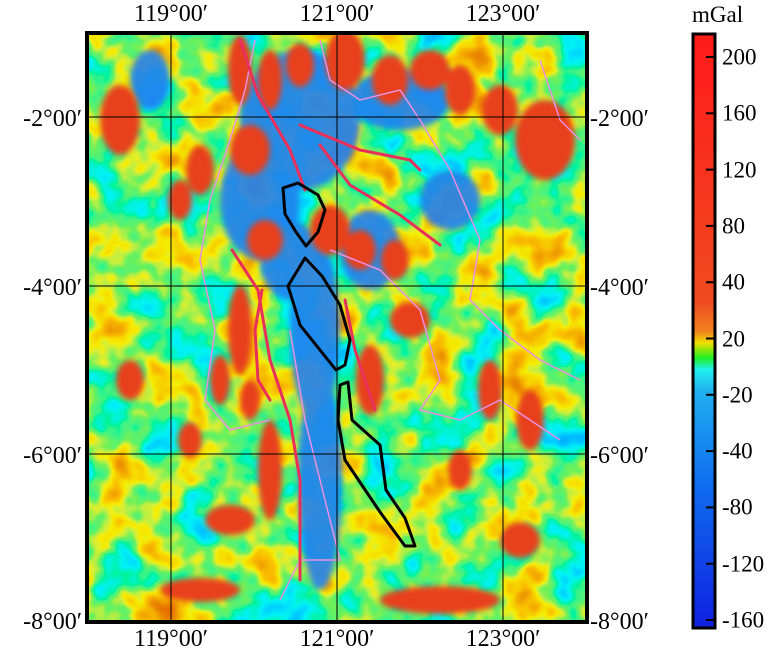 The image size is (784, 656). Describe the element at coordinates (733, 226) in the screenshot. I see `colorbar-tick-label: 80` at that location.